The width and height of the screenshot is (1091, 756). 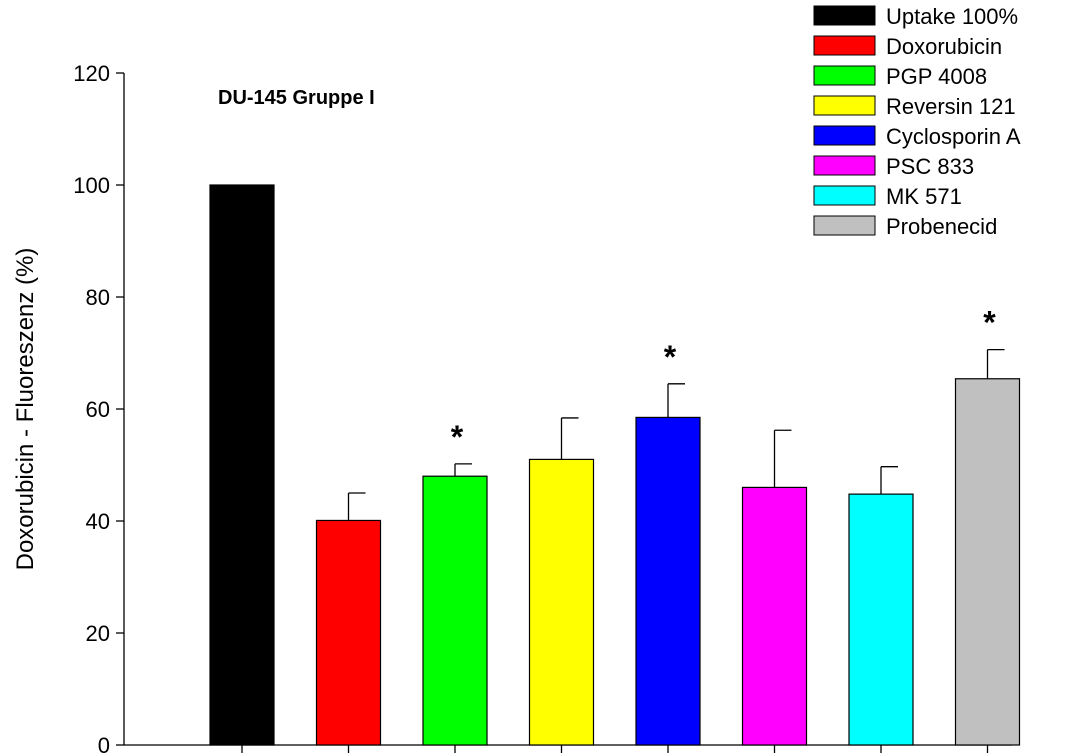 I want to click on y-tick-label: 40, so click(x=98, y=521).